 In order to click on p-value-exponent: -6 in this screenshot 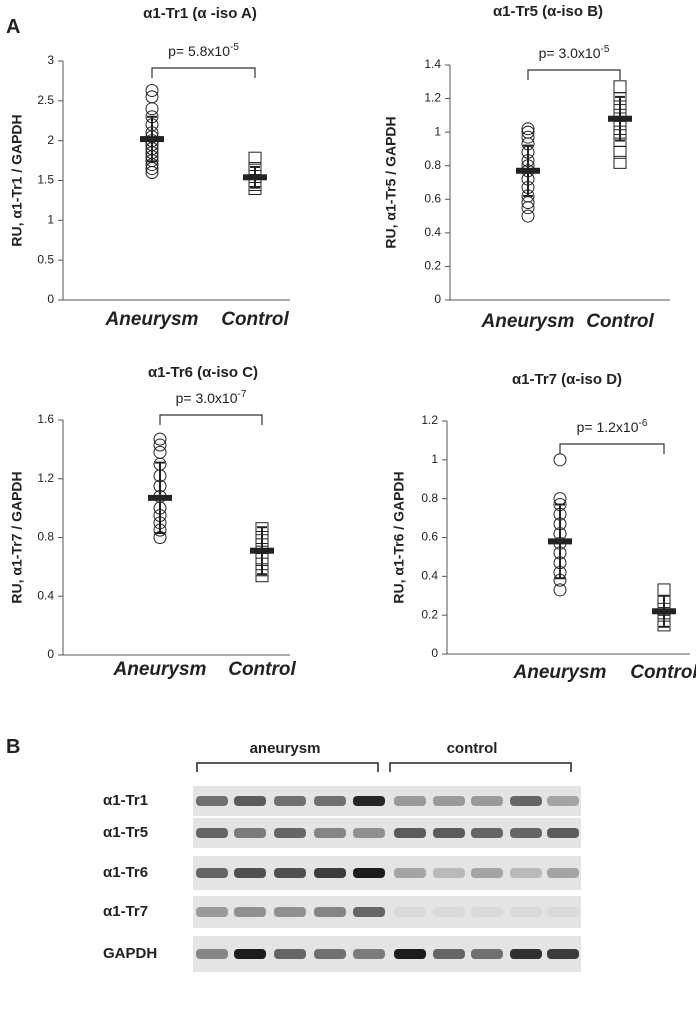, I will do `click(642, 423)`.